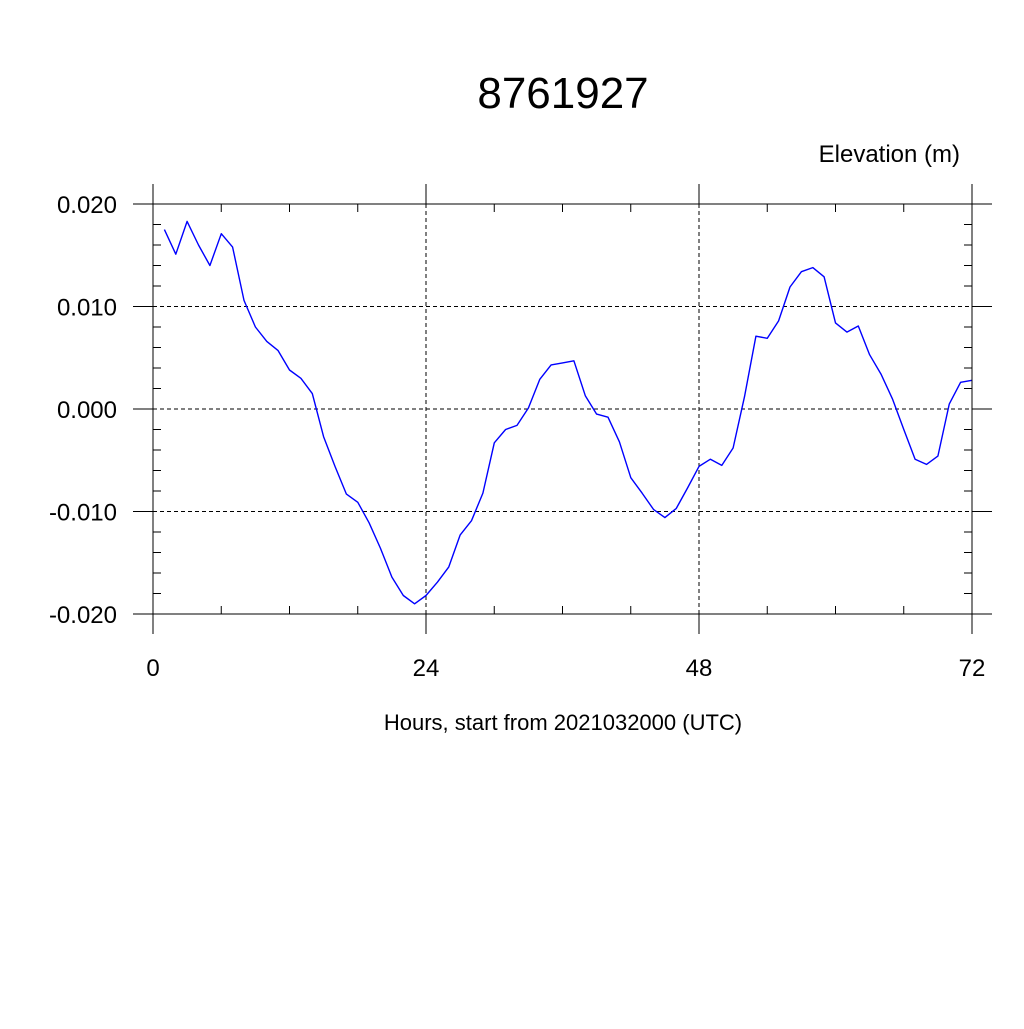 This screenshot has height=1029, width=1024. What do you see at coordinates (426, 668) in the screenshot?
I see `x-tick-label: 24` at bounding box center [426, 668].